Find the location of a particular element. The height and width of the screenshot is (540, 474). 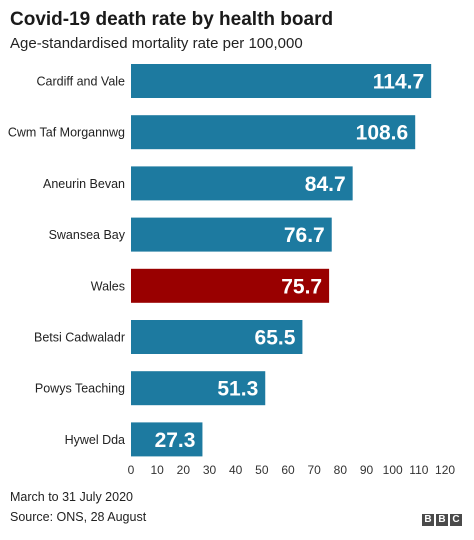

bbc-logo: B B C is located at coordinates (442, 520).